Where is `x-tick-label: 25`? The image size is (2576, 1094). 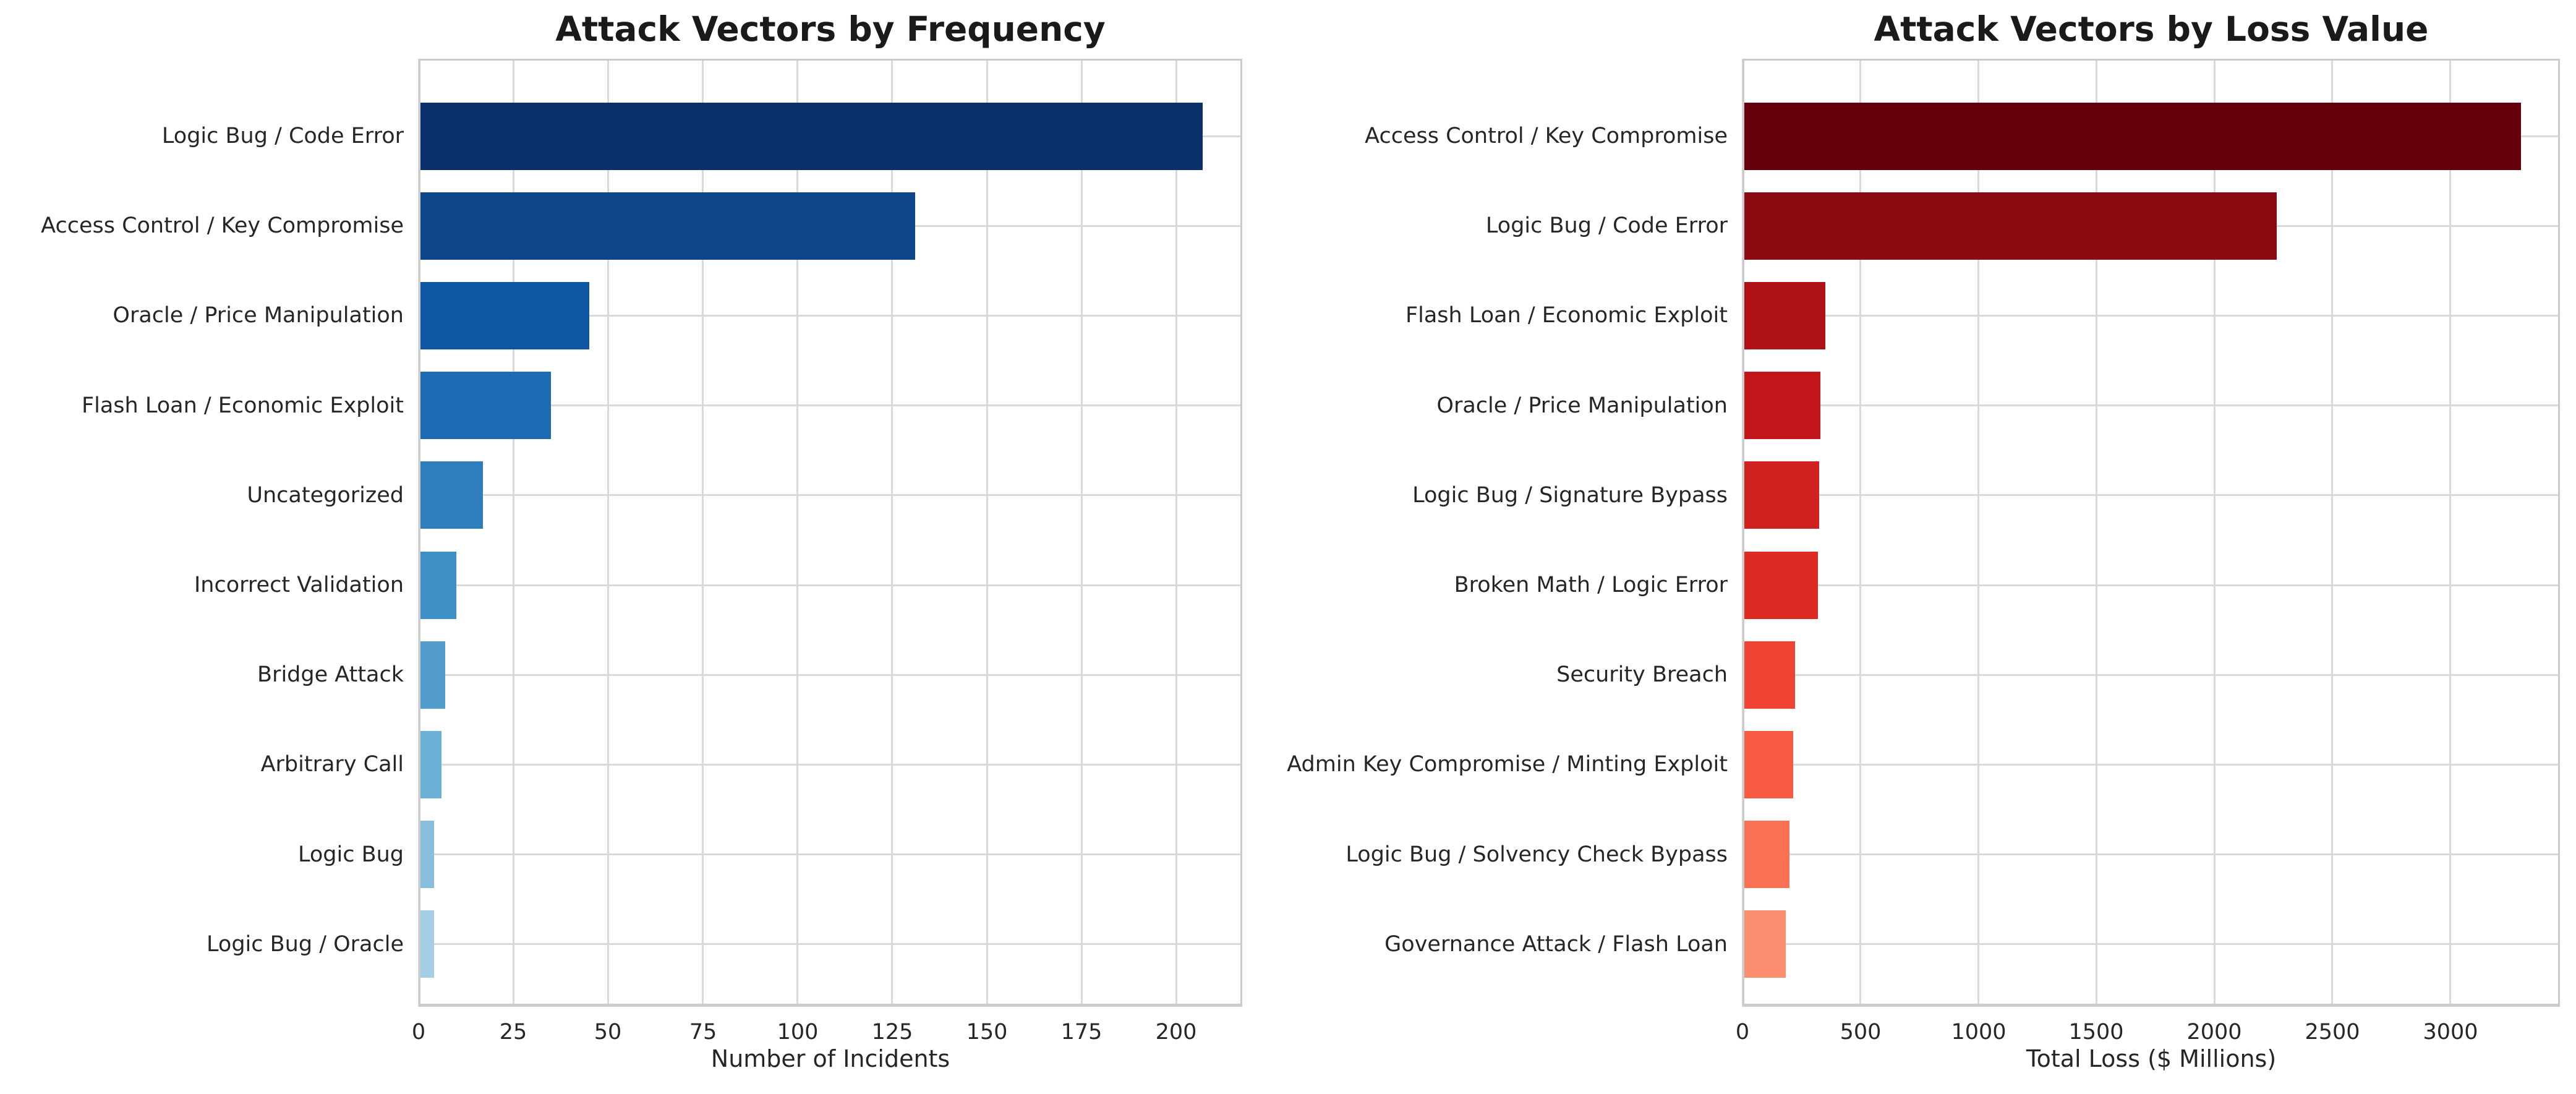
x-tick-label: 25 is located at coordinates (513, 1032).